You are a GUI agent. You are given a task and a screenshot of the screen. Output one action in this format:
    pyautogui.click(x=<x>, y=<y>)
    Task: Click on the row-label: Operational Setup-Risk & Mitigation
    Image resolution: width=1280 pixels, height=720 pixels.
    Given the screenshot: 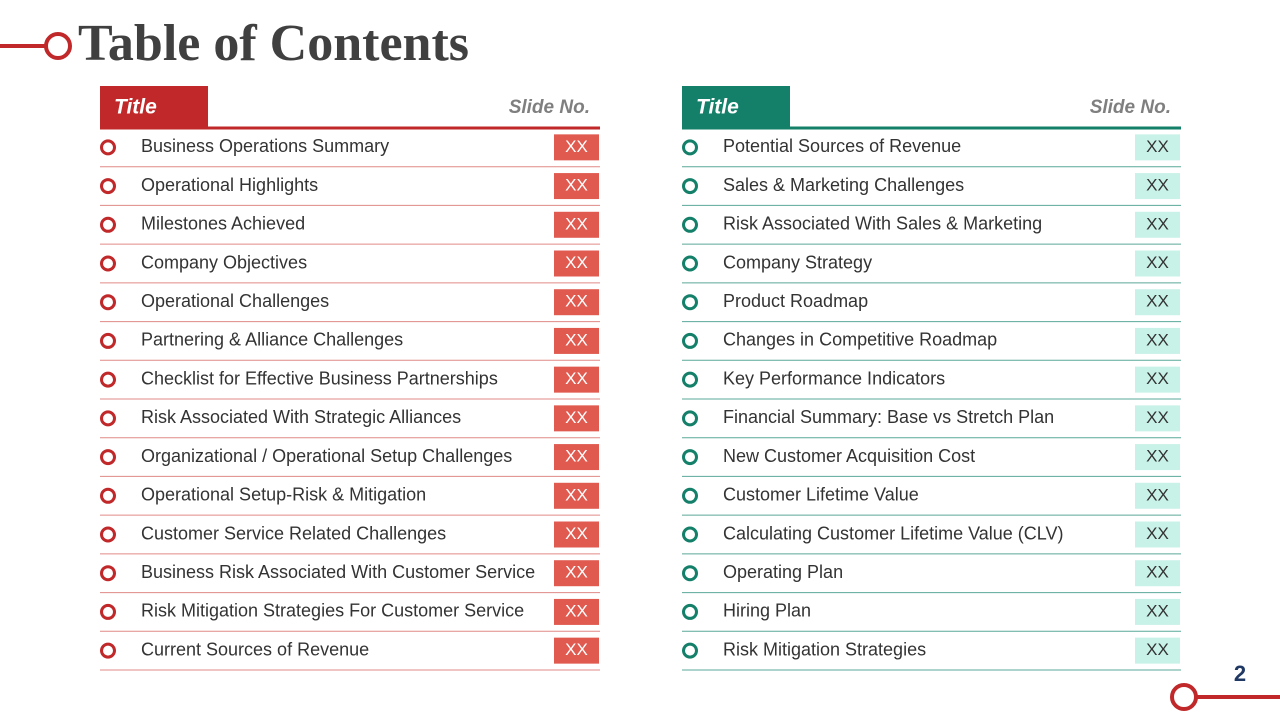 What is the action you would take?
    pyautogui.click(x=283, y=495)
    